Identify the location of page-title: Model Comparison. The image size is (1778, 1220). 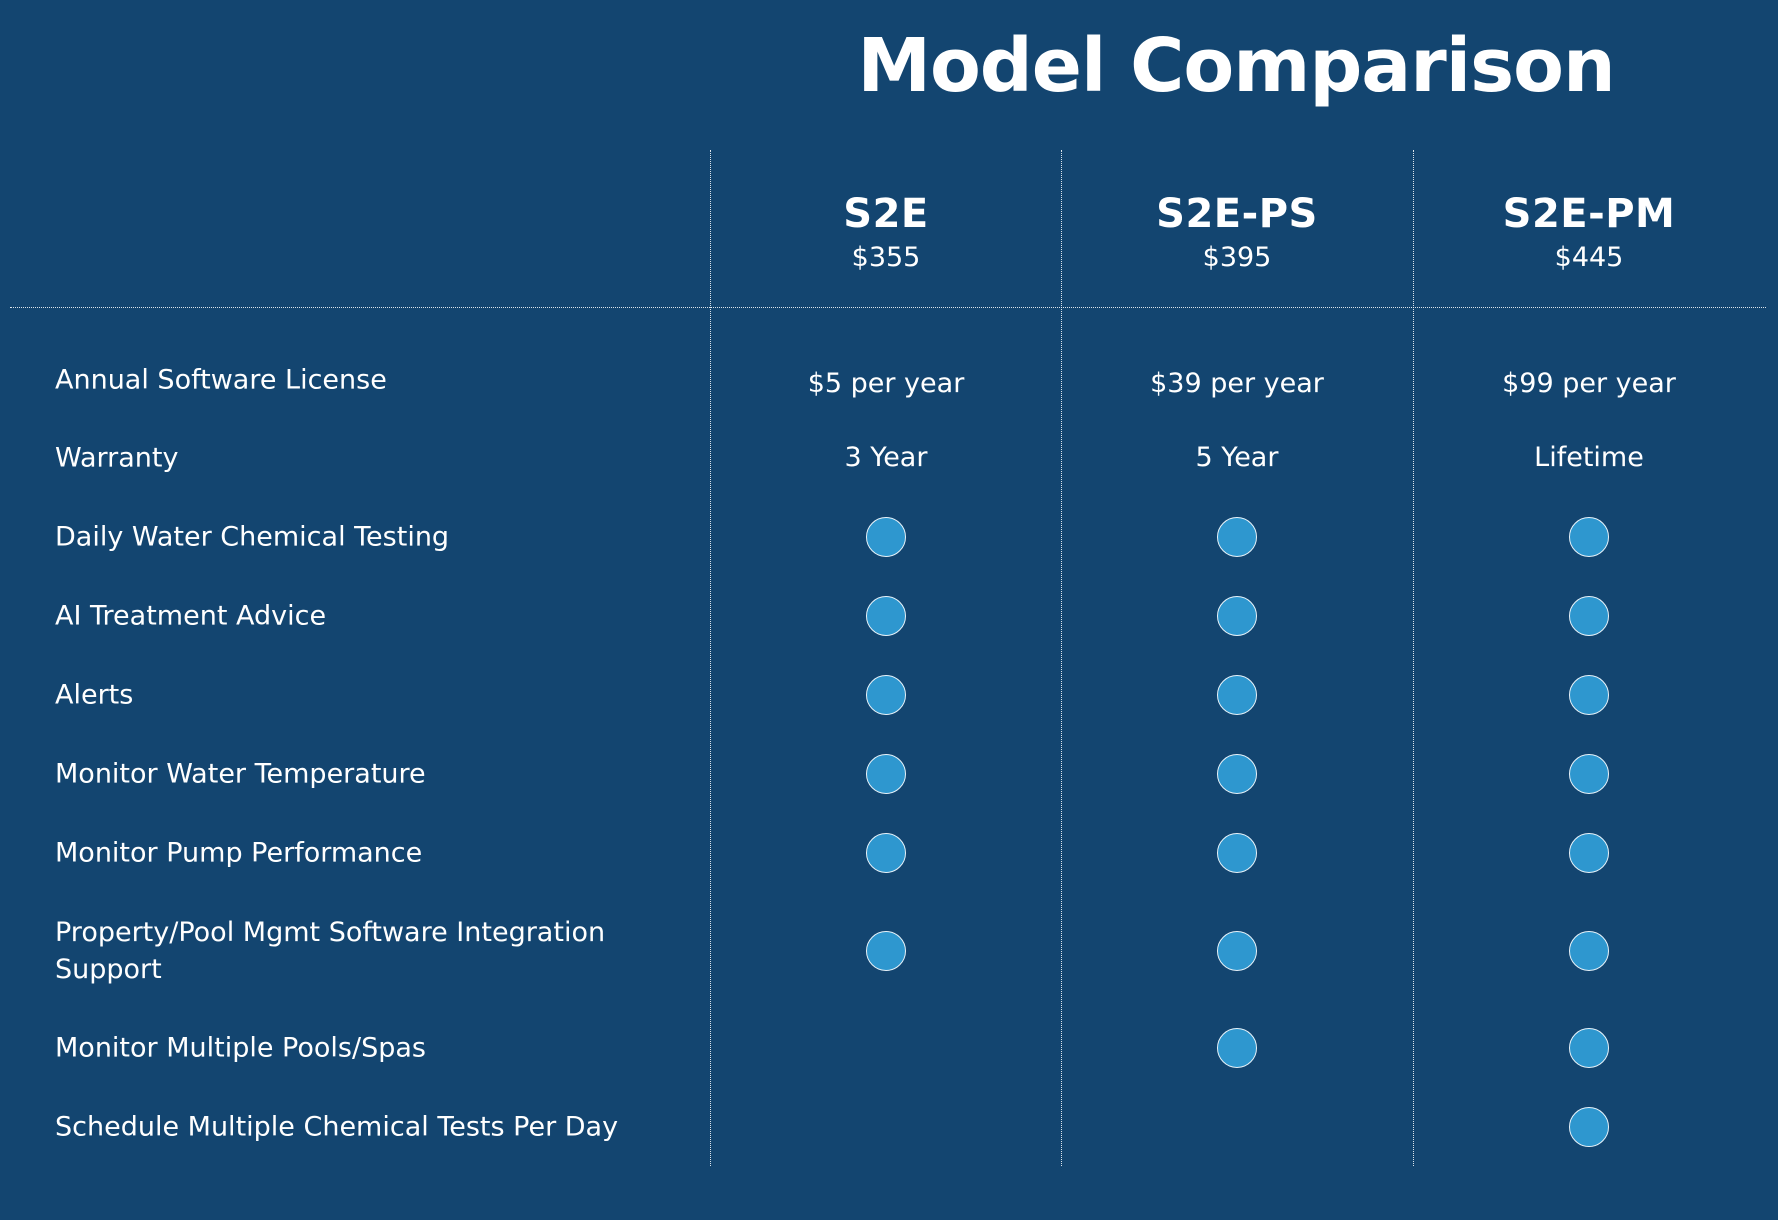
(1236, 66).